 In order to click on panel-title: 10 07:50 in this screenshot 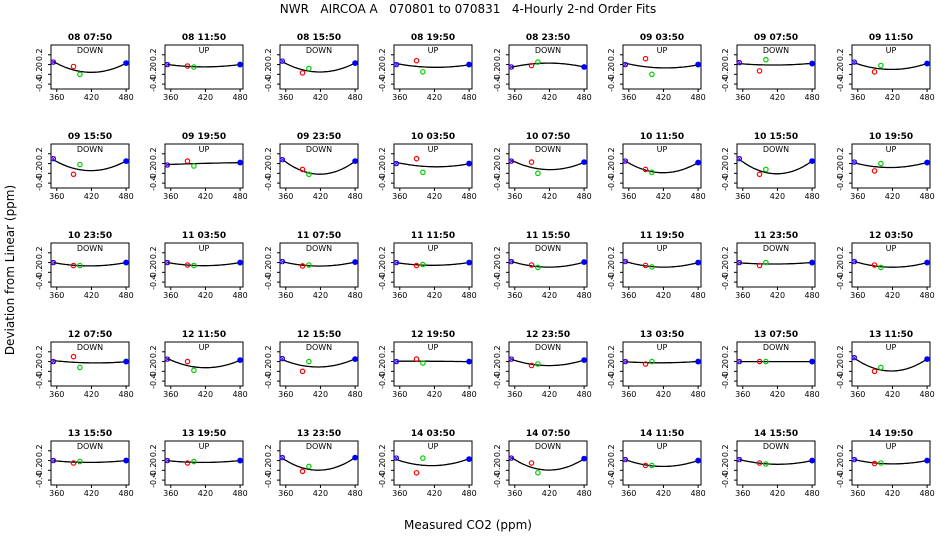, I will do `click(548, 137)`.